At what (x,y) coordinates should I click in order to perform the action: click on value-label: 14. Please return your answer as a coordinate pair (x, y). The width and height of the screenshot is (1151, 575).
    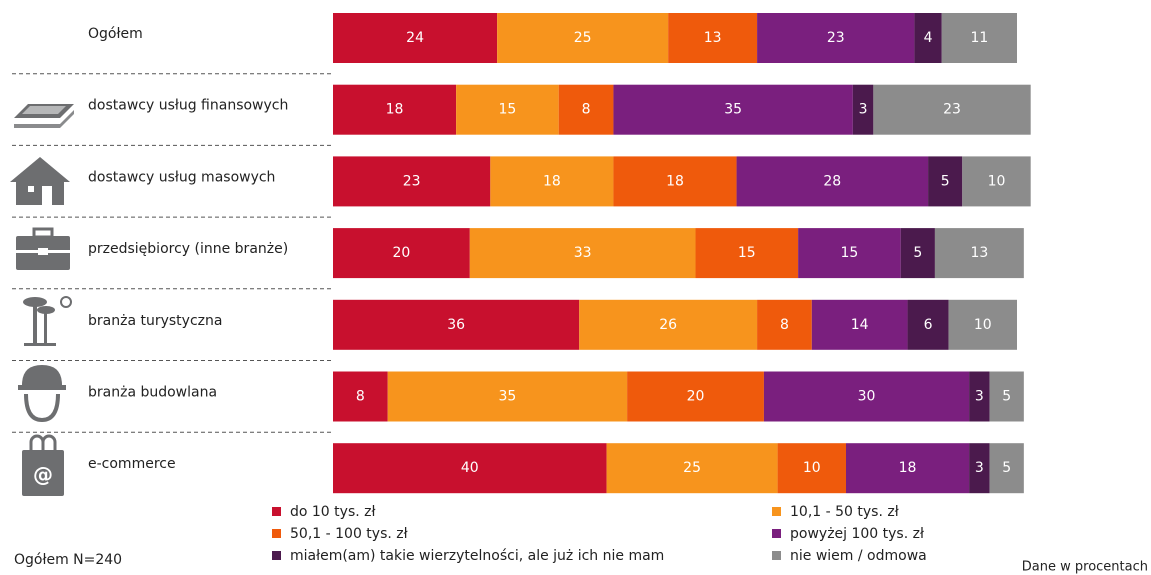
    Looking at the image, I should click on (860, 325).